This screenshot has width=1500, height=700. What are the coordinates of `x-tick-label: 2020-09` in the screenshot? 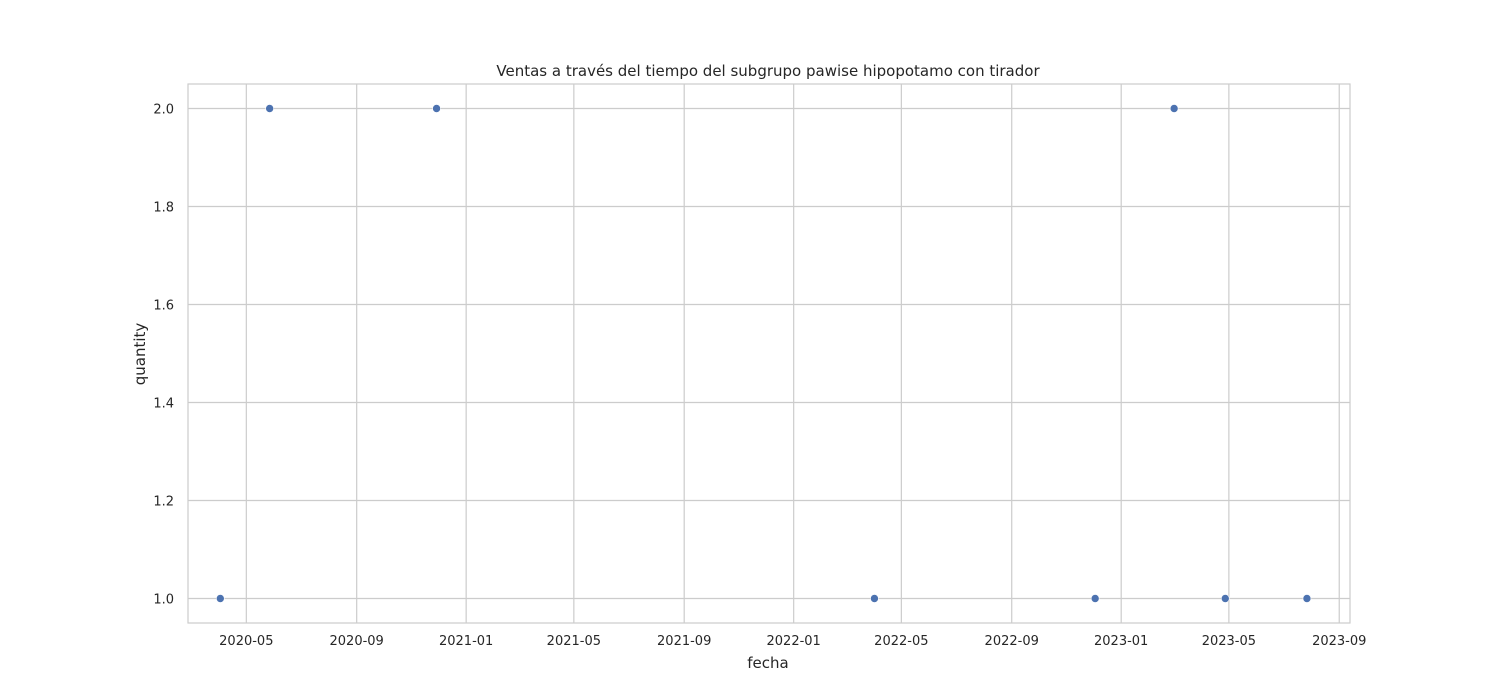 It's located at (357, 641).